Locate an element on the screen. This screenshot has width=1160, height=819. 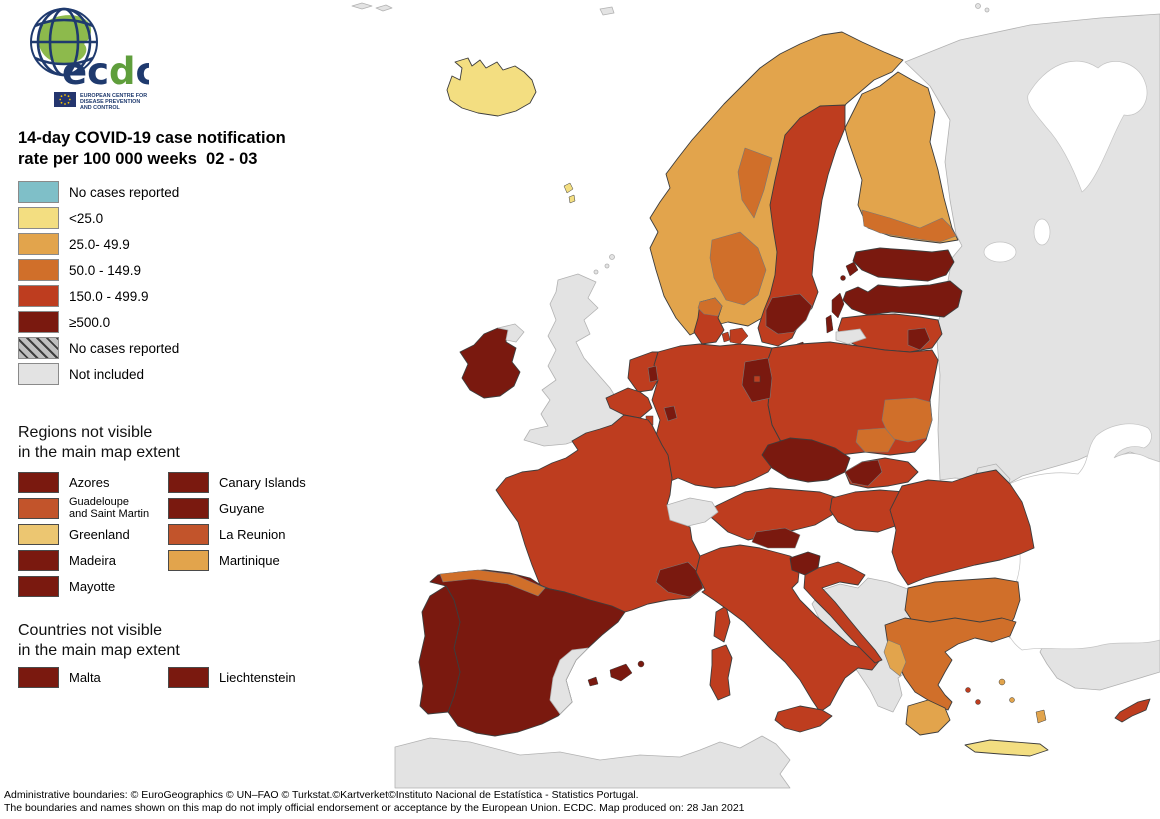
region-sweden is located at coordinates (801, 225).